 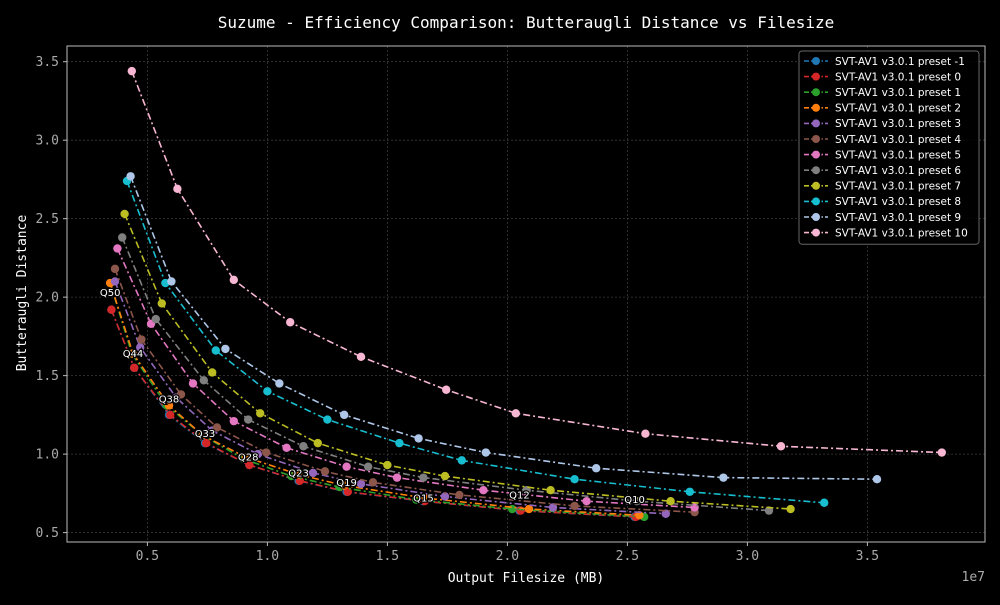 What do you see at coordinates (867, 556) in the screenshot?
I see `x-tick-label: 3.5` at bounding box center [867, 556].